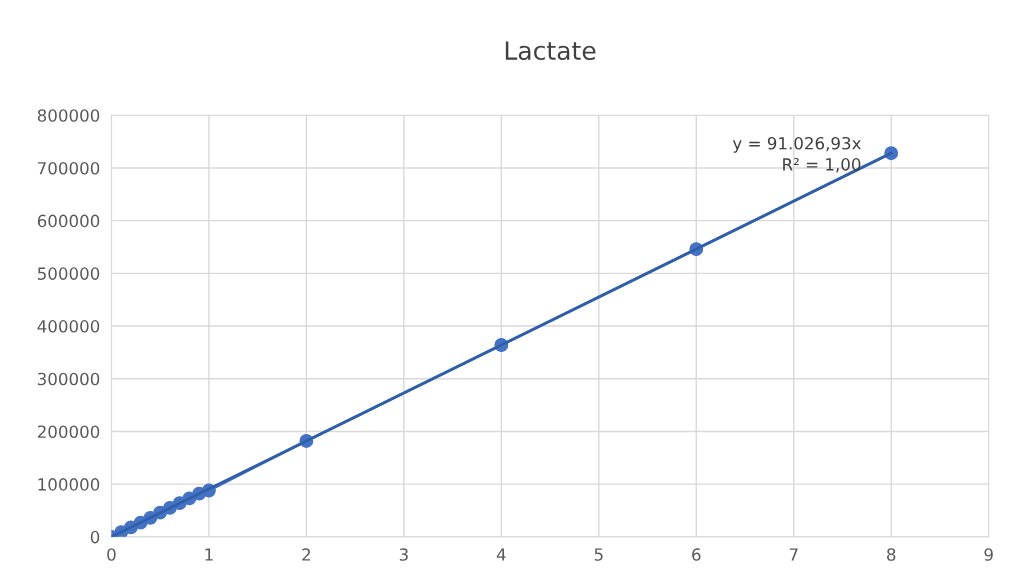 Image resolution: width=1013 pixels, height=588 pixels. I want to click on annotation: y = 91.026,93x, so click(796, 144).